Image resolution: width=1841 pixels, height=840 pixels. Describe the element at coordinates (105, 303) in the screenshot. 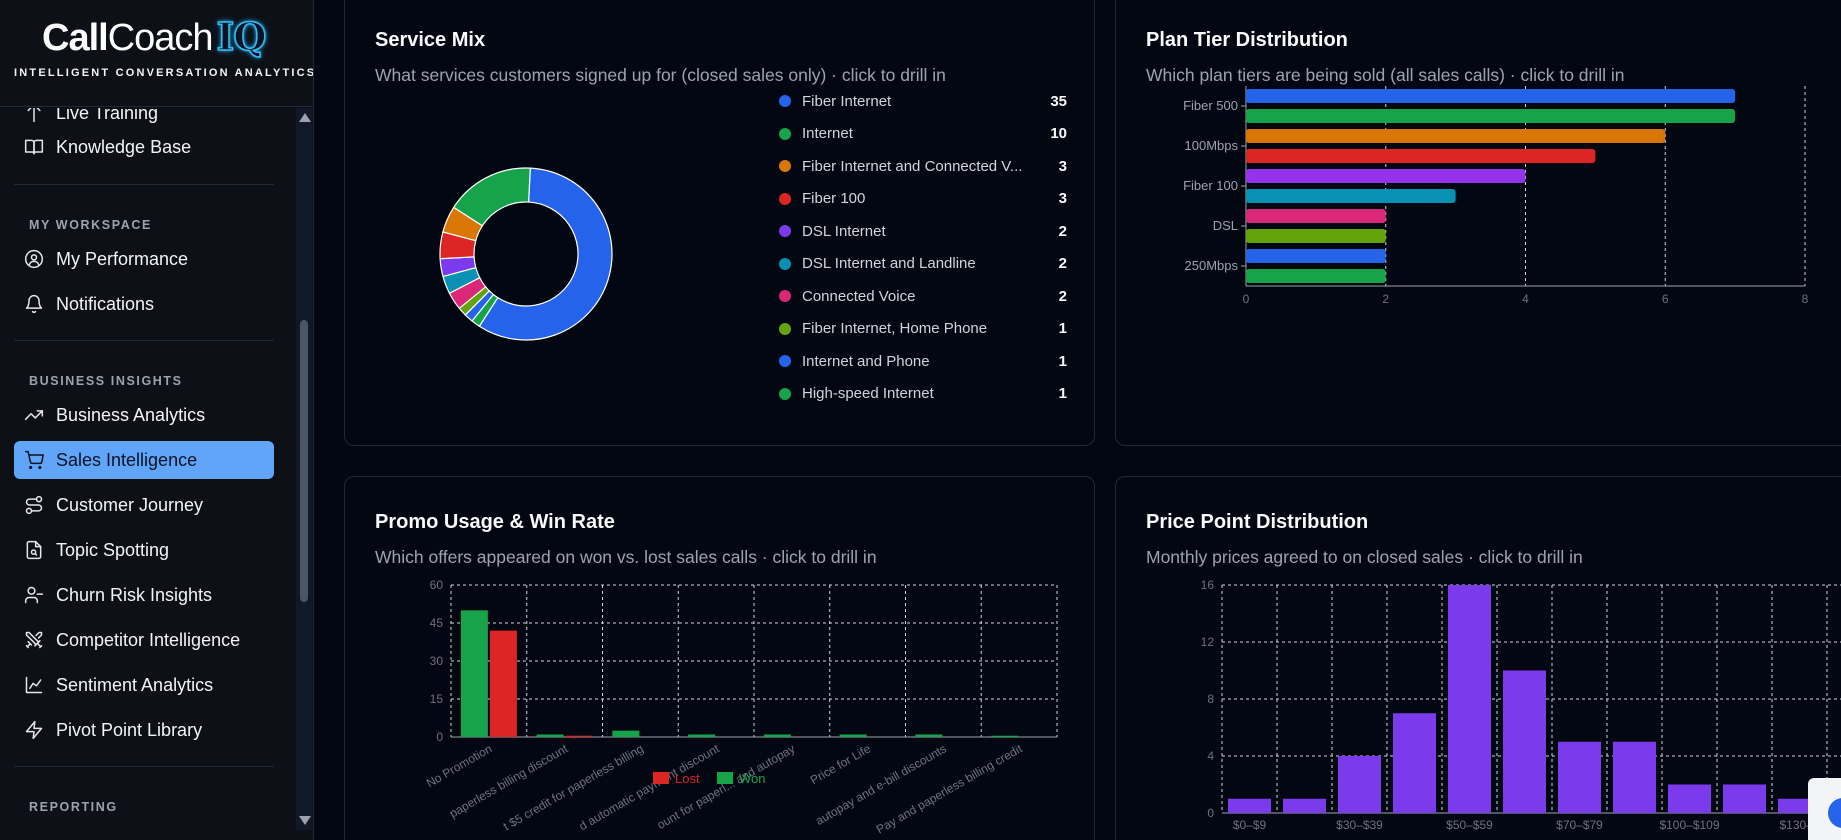

I see `sidebar-item-label: Notifications` at that location.